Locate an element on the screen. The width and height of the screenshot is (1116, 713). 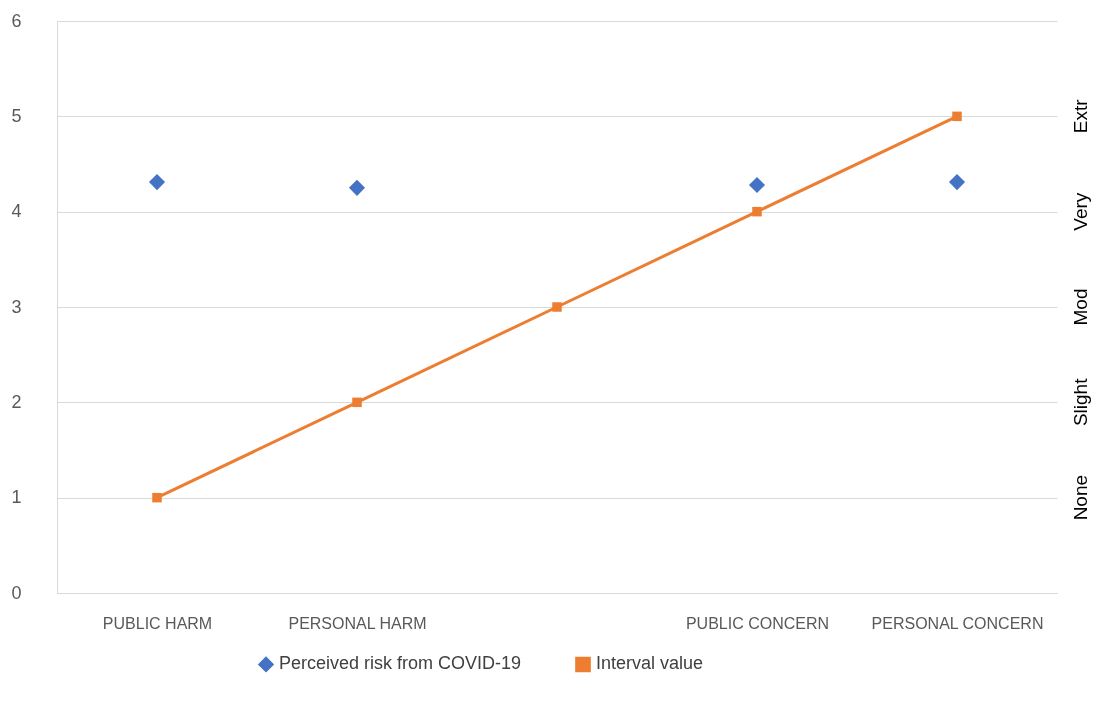
y-tick-label: 6 is located at coordinates (16, 20).